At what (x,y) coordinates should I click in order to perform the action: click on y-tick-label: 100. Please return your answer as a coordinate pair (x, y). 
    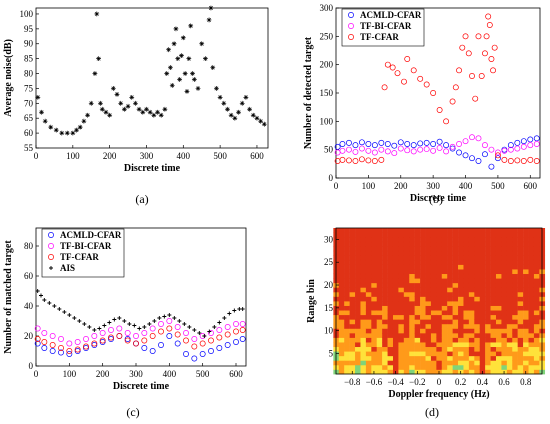
    Looking at the image, I should click on (327, 121).